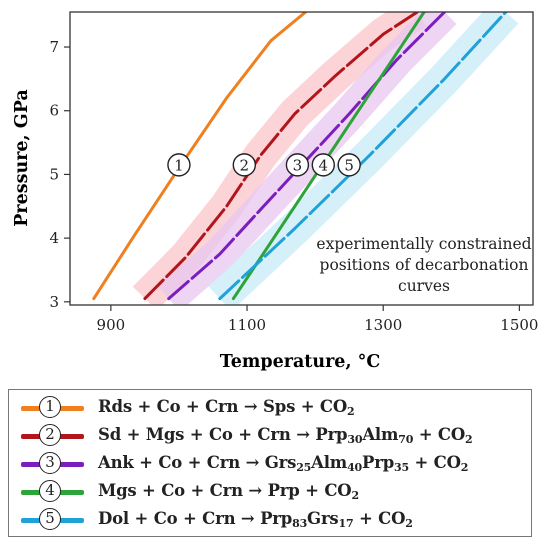  Describe the element at coordinates (54, 174) in the screenshot. I see `y-tick-label: 5` at that location.